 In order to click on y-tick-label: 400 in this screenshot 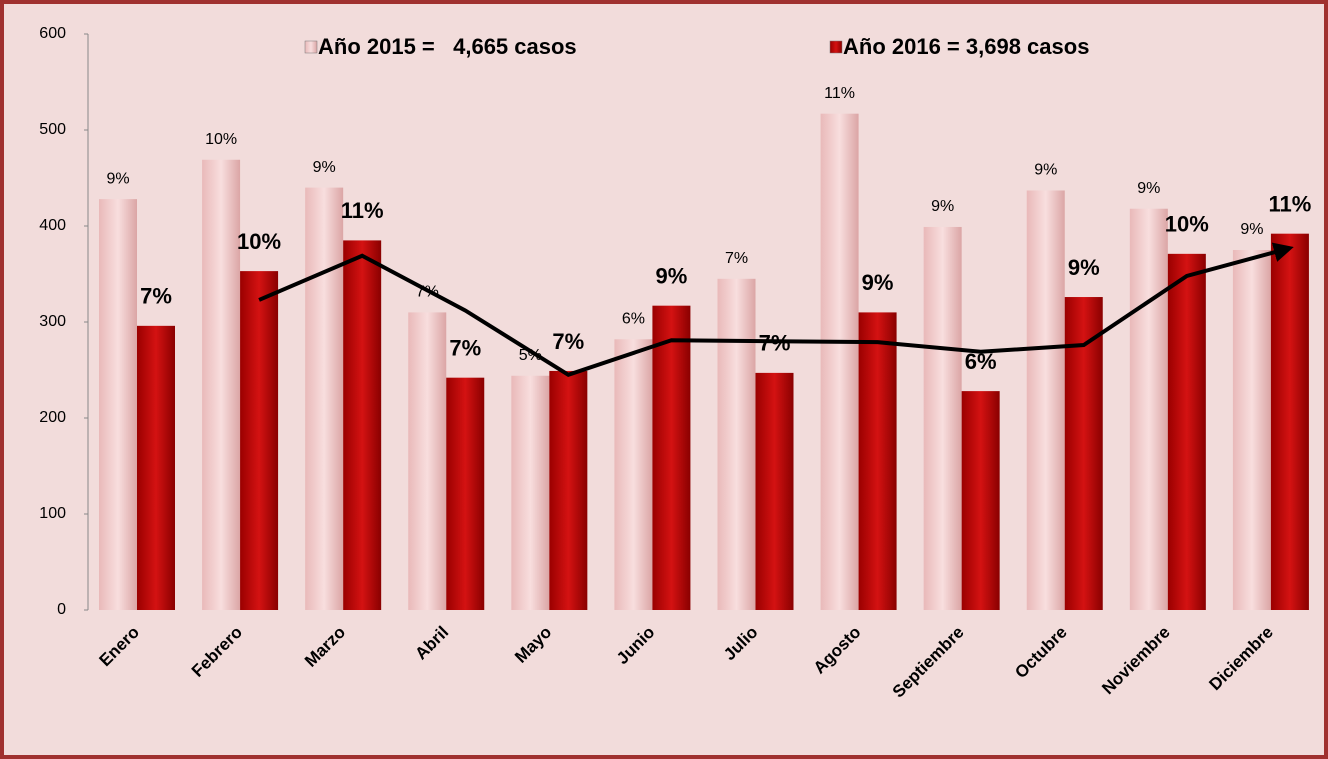, I will do `click(52, 225)`.